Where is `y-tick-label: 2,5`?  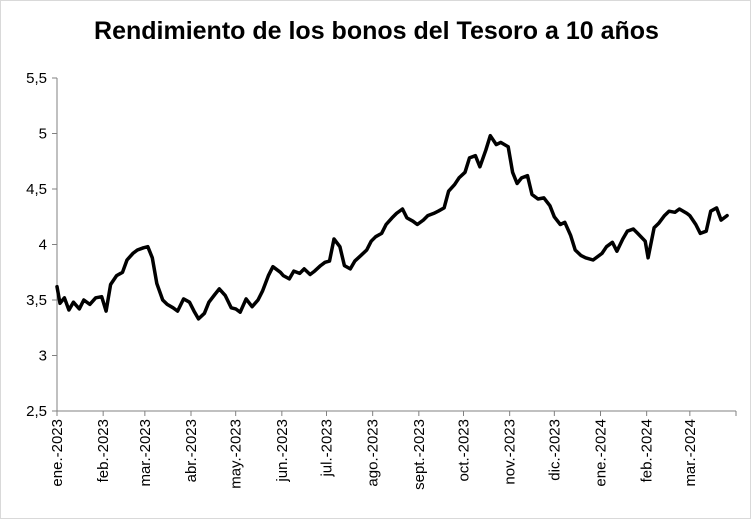
y-tick-label: 2,5 is located at coordinates (36, 411).